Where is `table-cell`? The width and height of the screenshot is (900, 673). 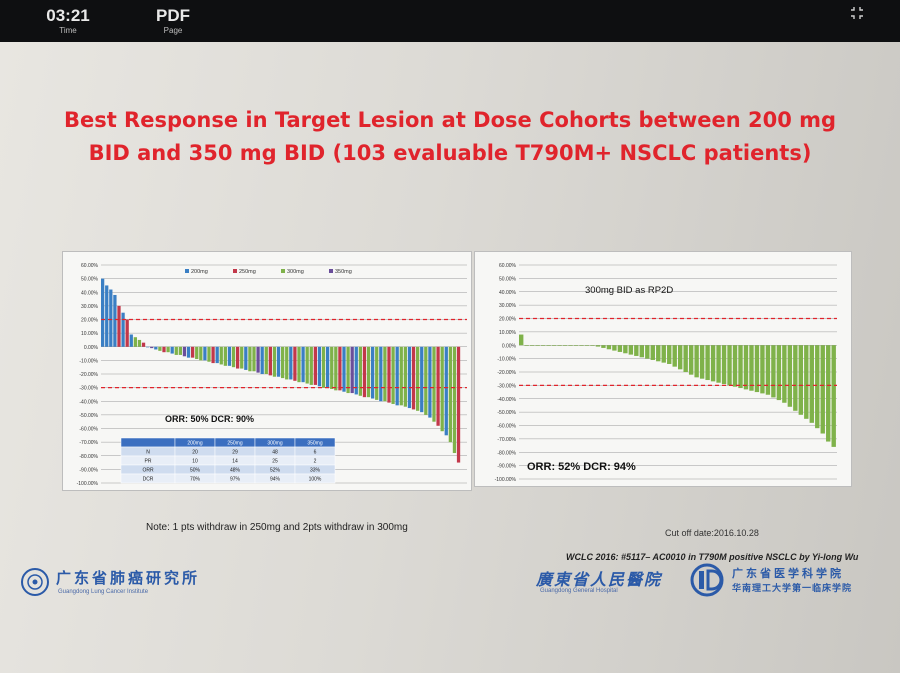 table-cell is located at coordinates (315, 478).